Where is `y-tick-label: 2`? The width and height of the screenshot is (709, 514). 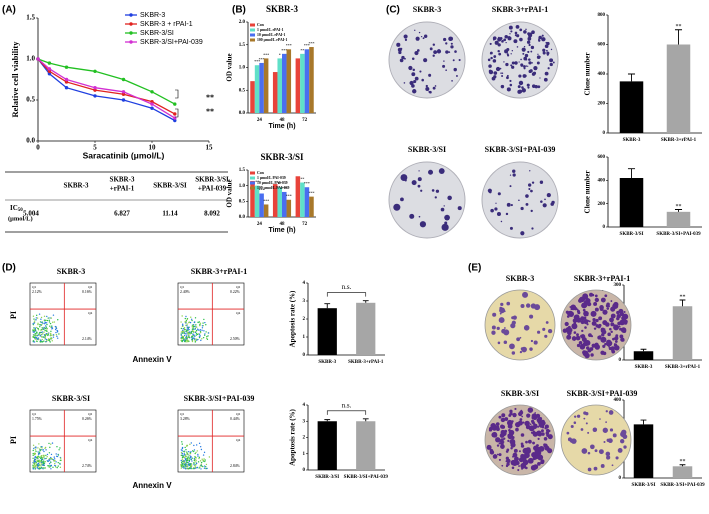
y-tick-label: 2 is located at coordinates (304, 438).